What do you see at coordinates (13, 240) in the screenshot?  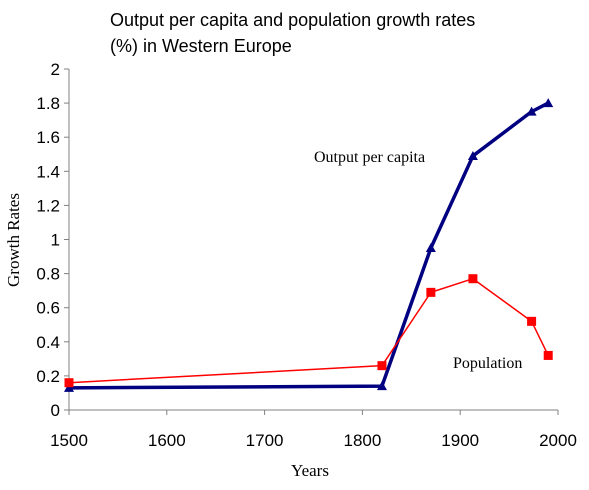 I see `y-axis-label: Growth Rates` at bounding box center [13, 240].